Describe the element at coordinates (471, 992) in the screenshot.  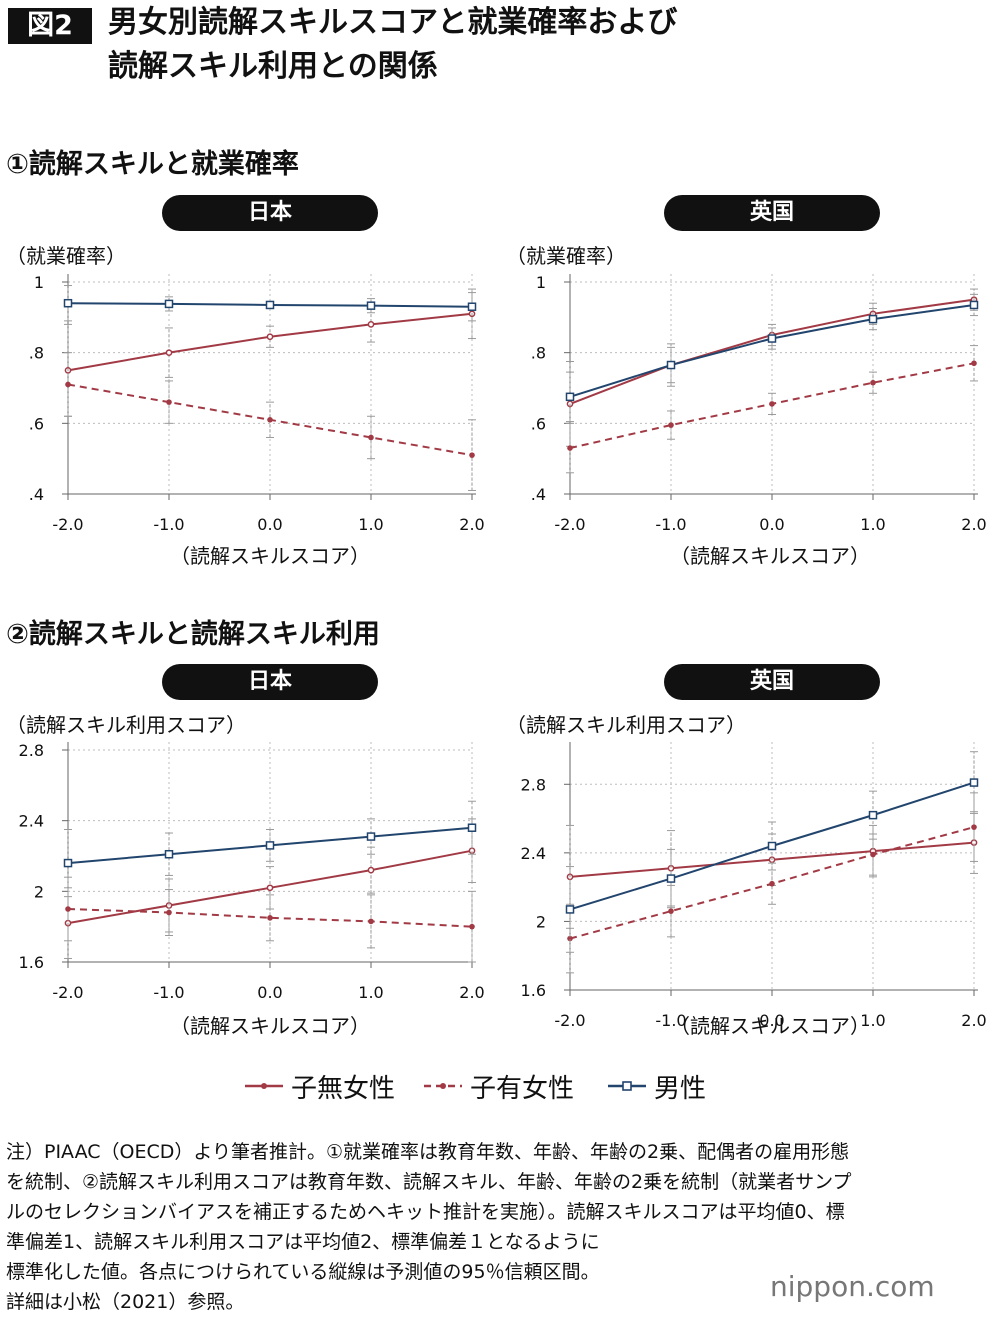
I see `usage-japan-xtick-label-4: 2.0` at that location.